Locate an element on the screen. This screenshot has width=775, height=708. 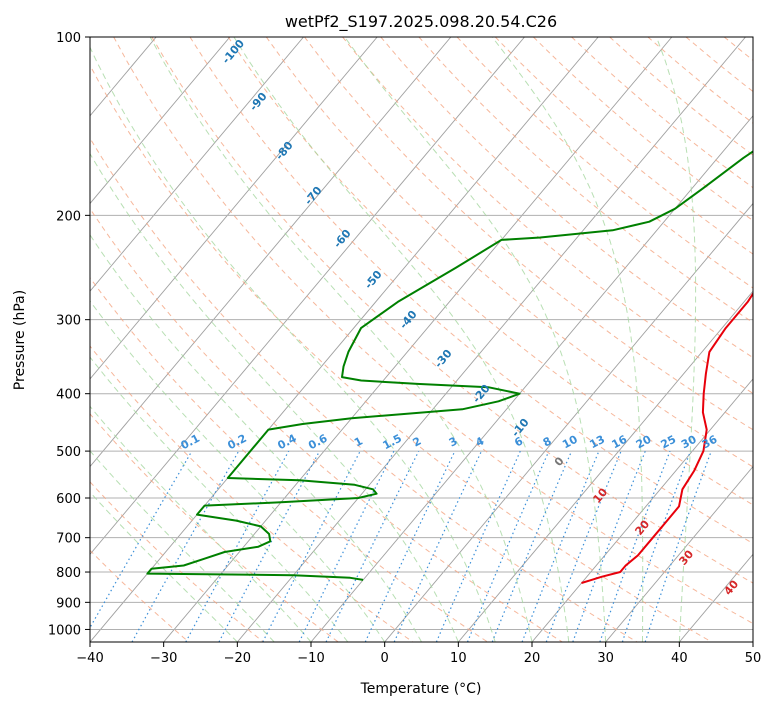
x-tick-label: 30 is located at coordinates (605, 658).